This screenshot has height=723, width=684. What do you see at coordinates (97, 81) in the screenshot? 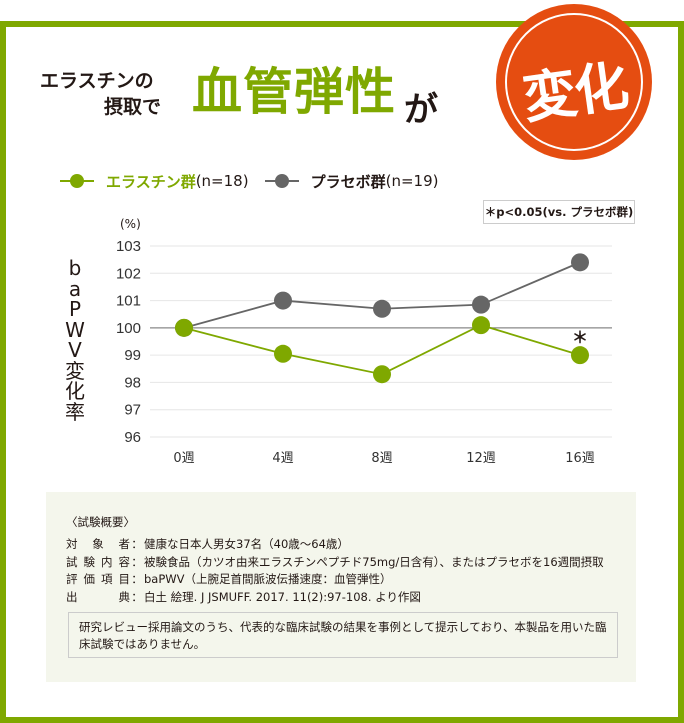
I see `title-line-1: エラスチンの` at bounding box center [97, 81].